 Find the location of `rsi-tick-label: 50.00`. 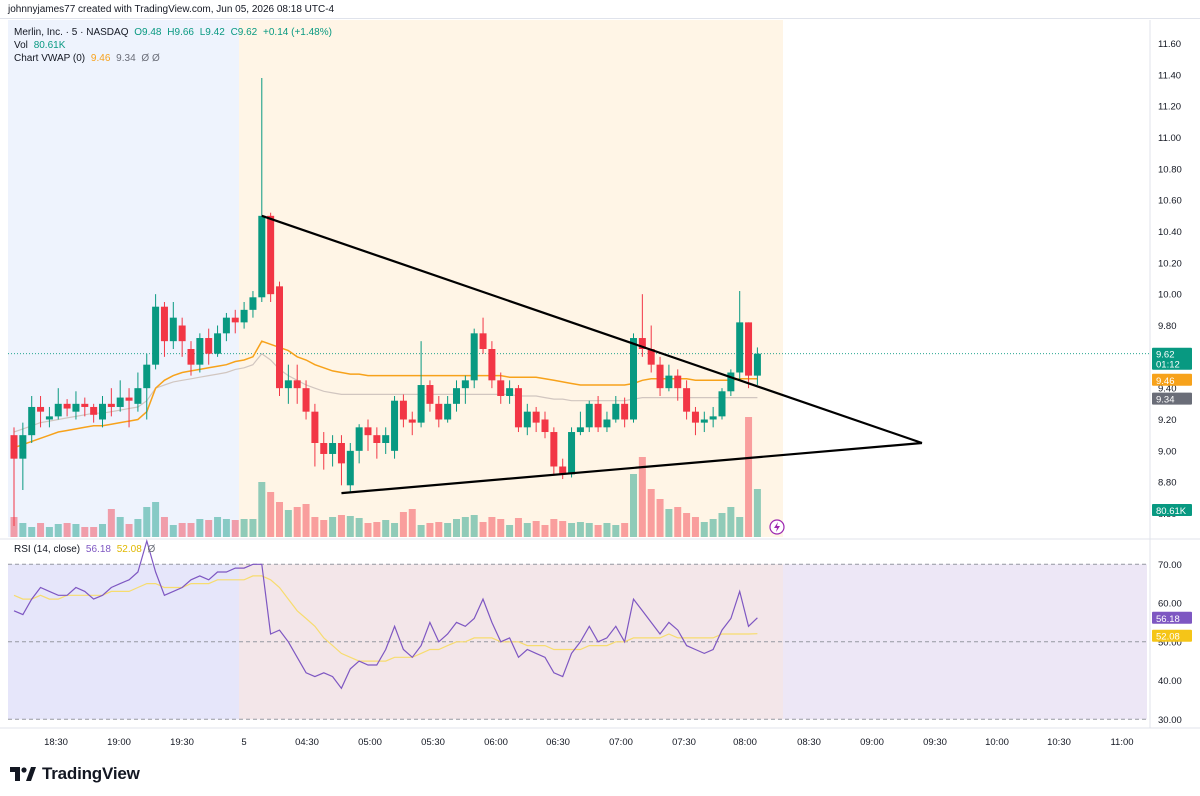

rsi-tick-label: 50.00 is located at coordinates (1170, 642).